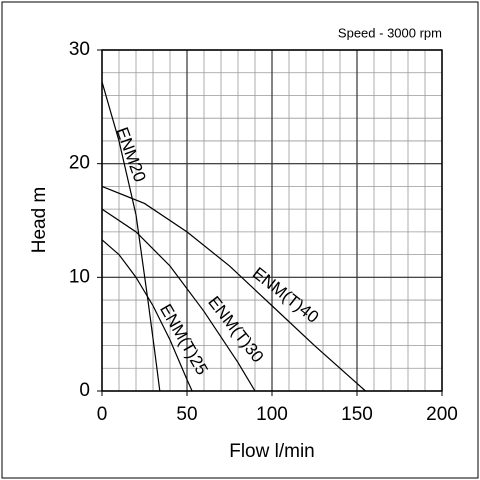 The image size is (480, 480). What do you see at coordinates (39, 220) in the screenshot?
I see `y-axis-label: Head m` at bounding box center [39, 220].